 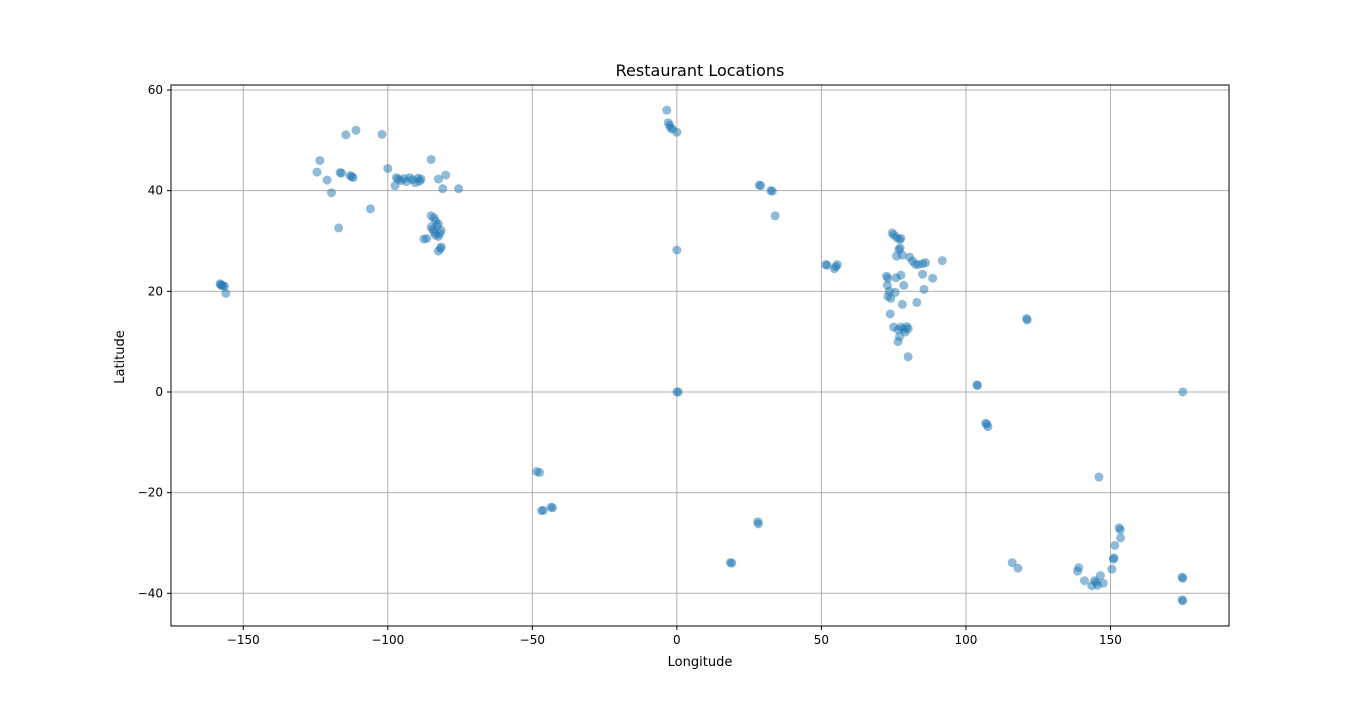 What do you see at coordinates (821, 640) in the screenshot?
I see `x-tick-label: 50` at bounding box center [821, 640].